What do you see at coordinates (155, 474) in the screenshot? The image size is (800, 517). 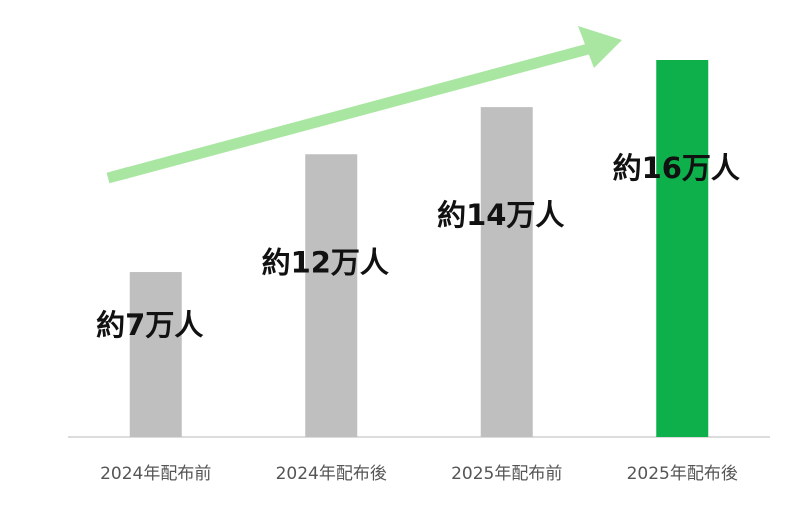 I see `x-tick-label: 2024年配布前` at bounding box center [155, 474].